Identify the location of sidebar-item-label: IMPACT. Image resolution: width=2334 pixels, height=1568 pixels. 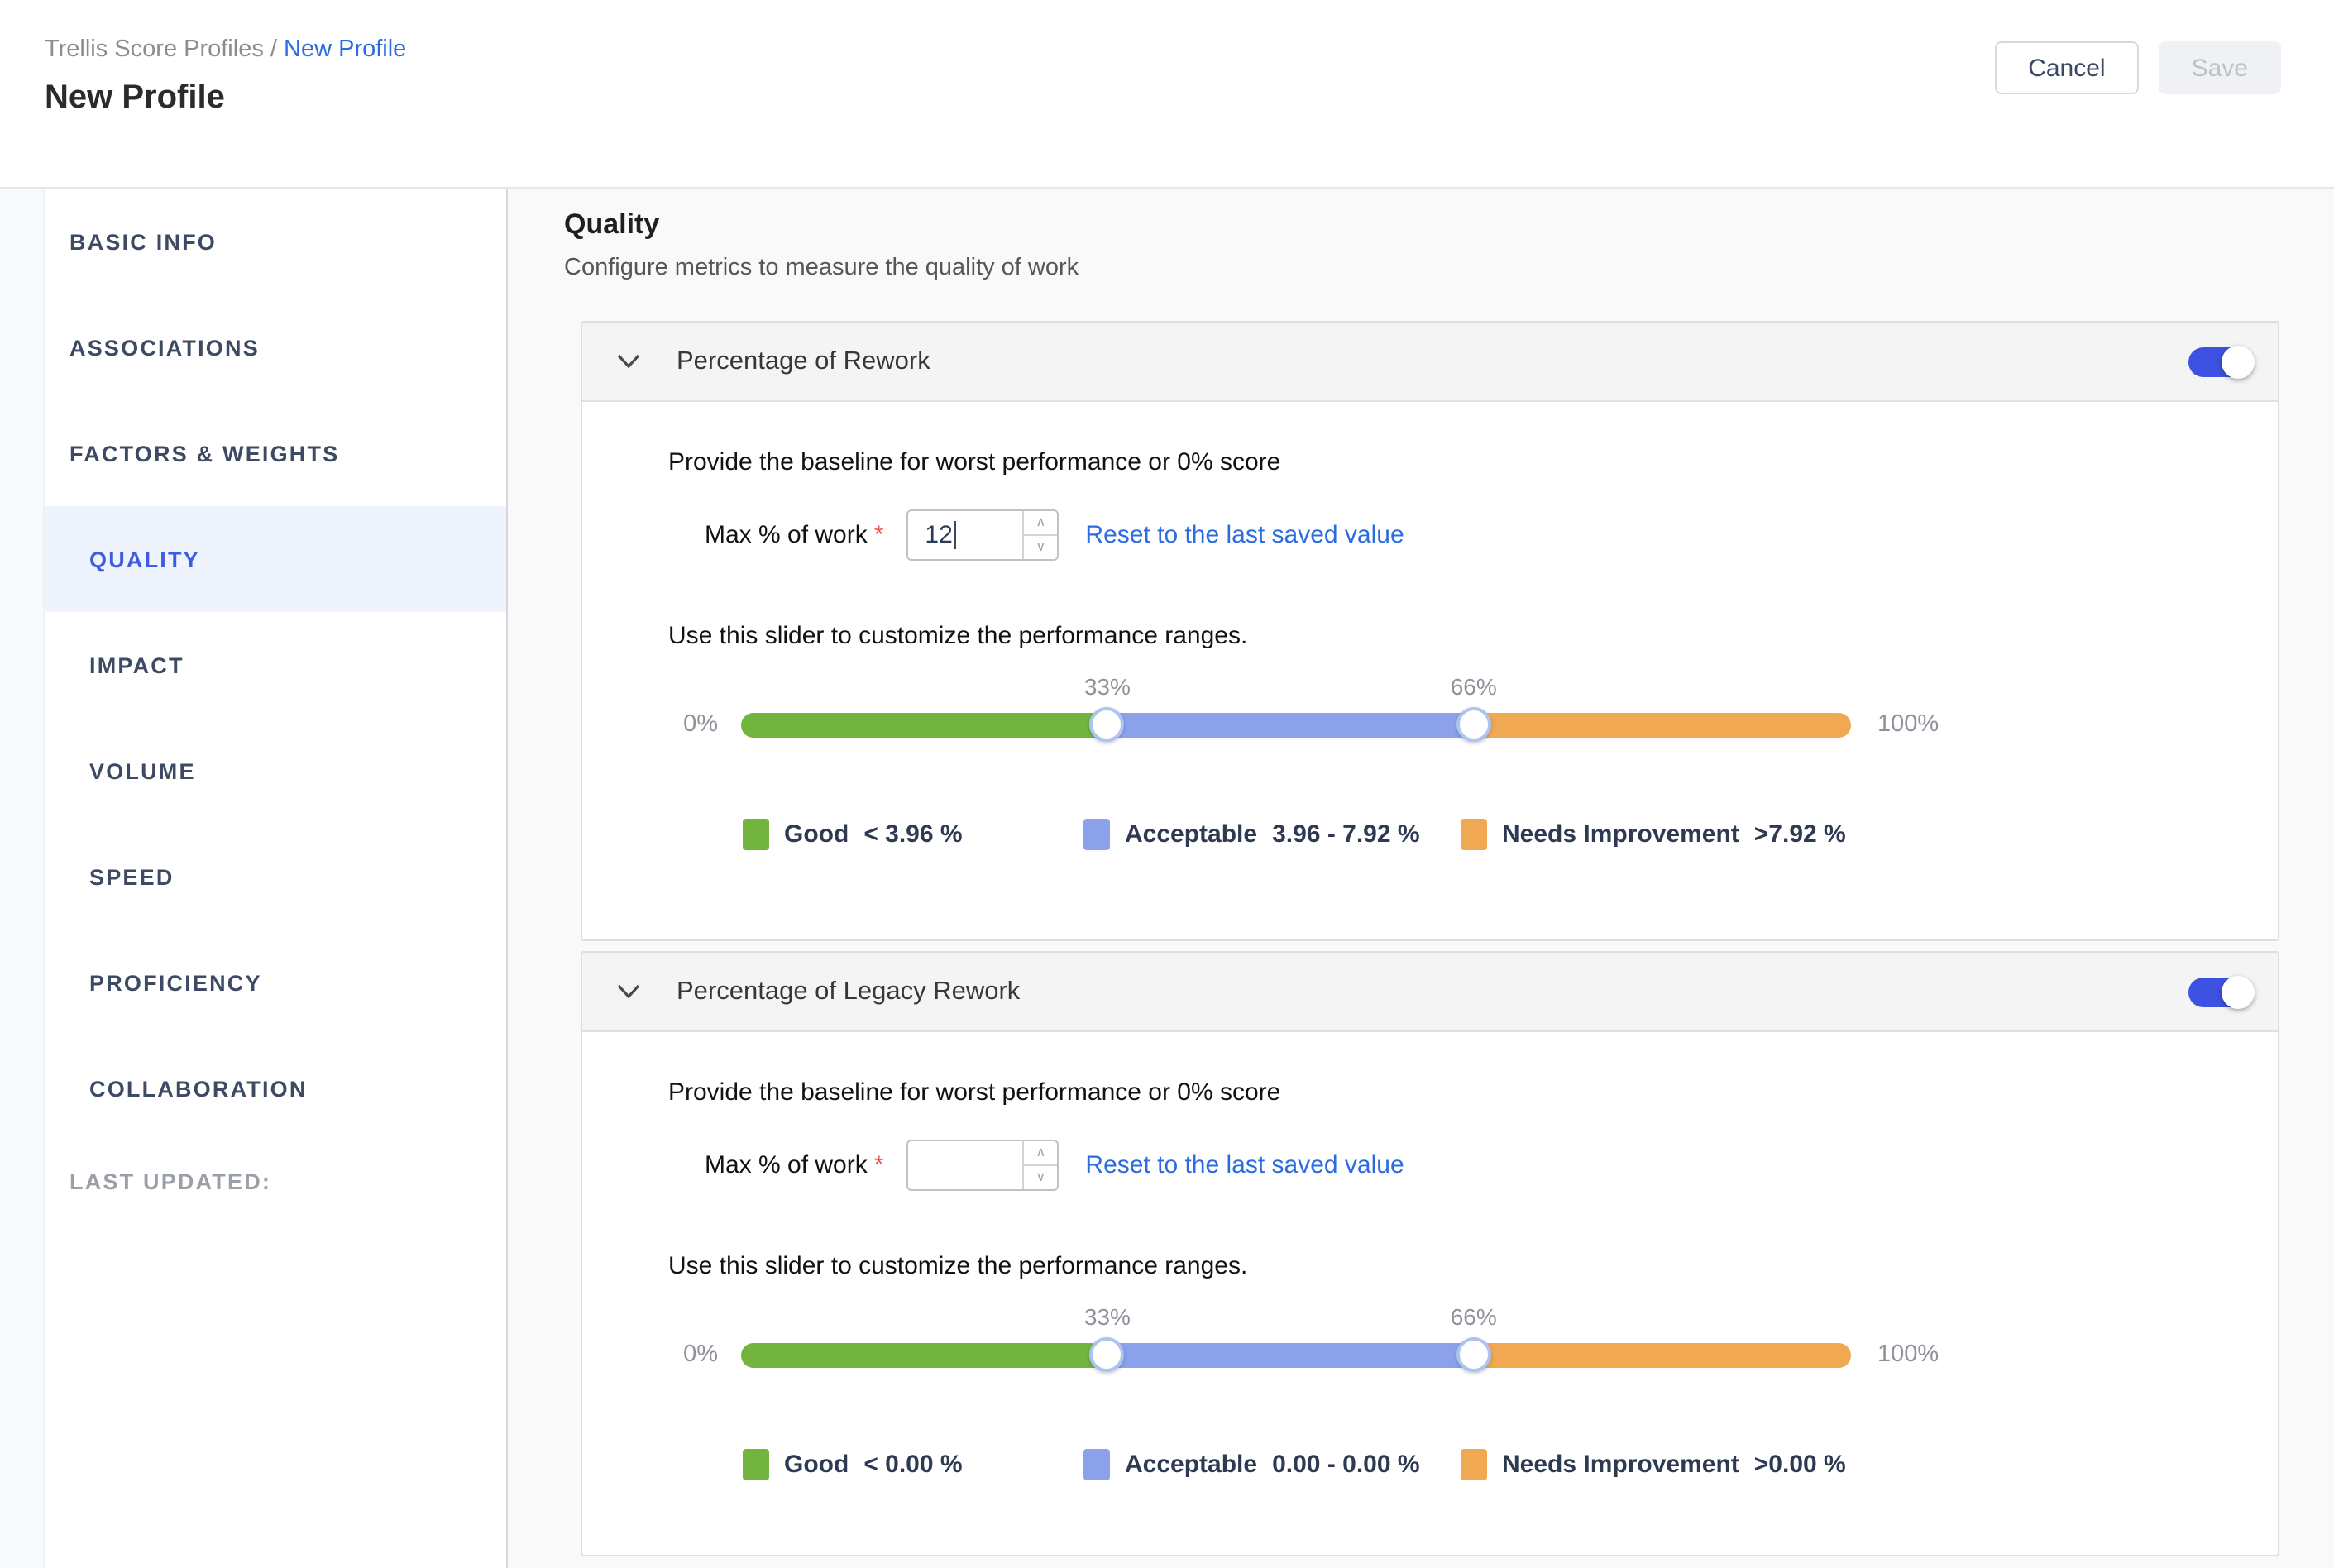
(136, 665).